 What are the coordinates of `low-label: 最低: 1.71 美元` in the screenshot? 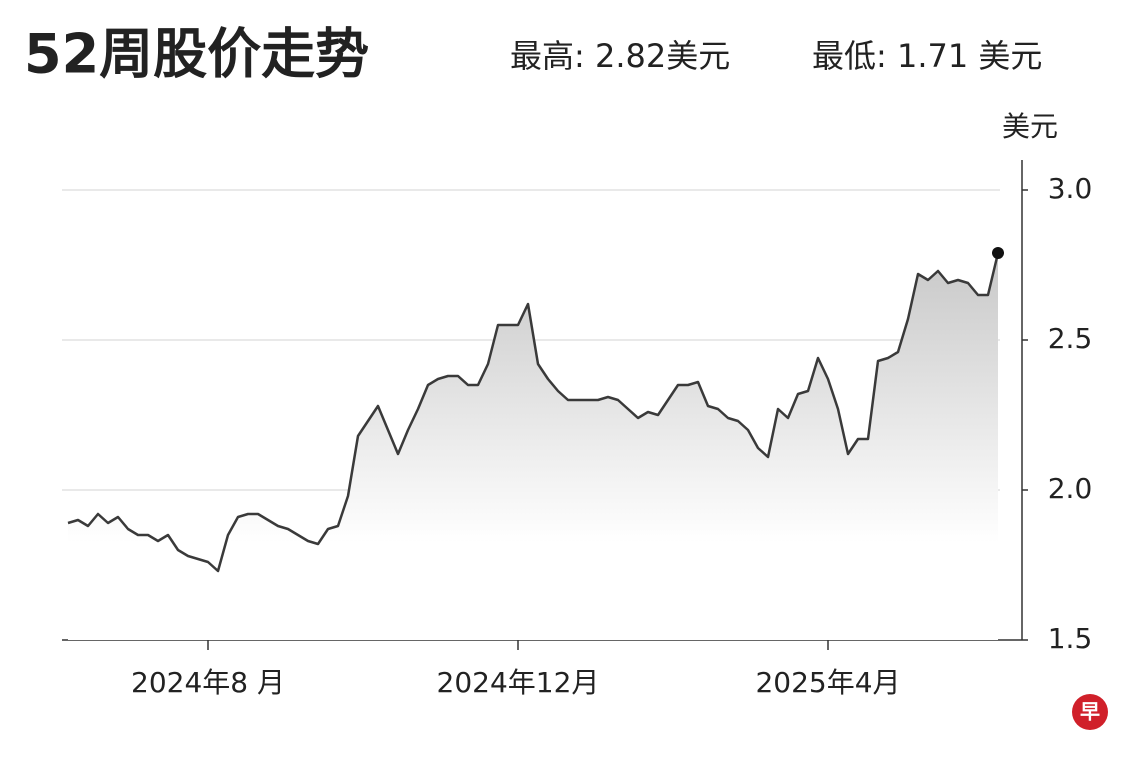 It's located at (927, 56).